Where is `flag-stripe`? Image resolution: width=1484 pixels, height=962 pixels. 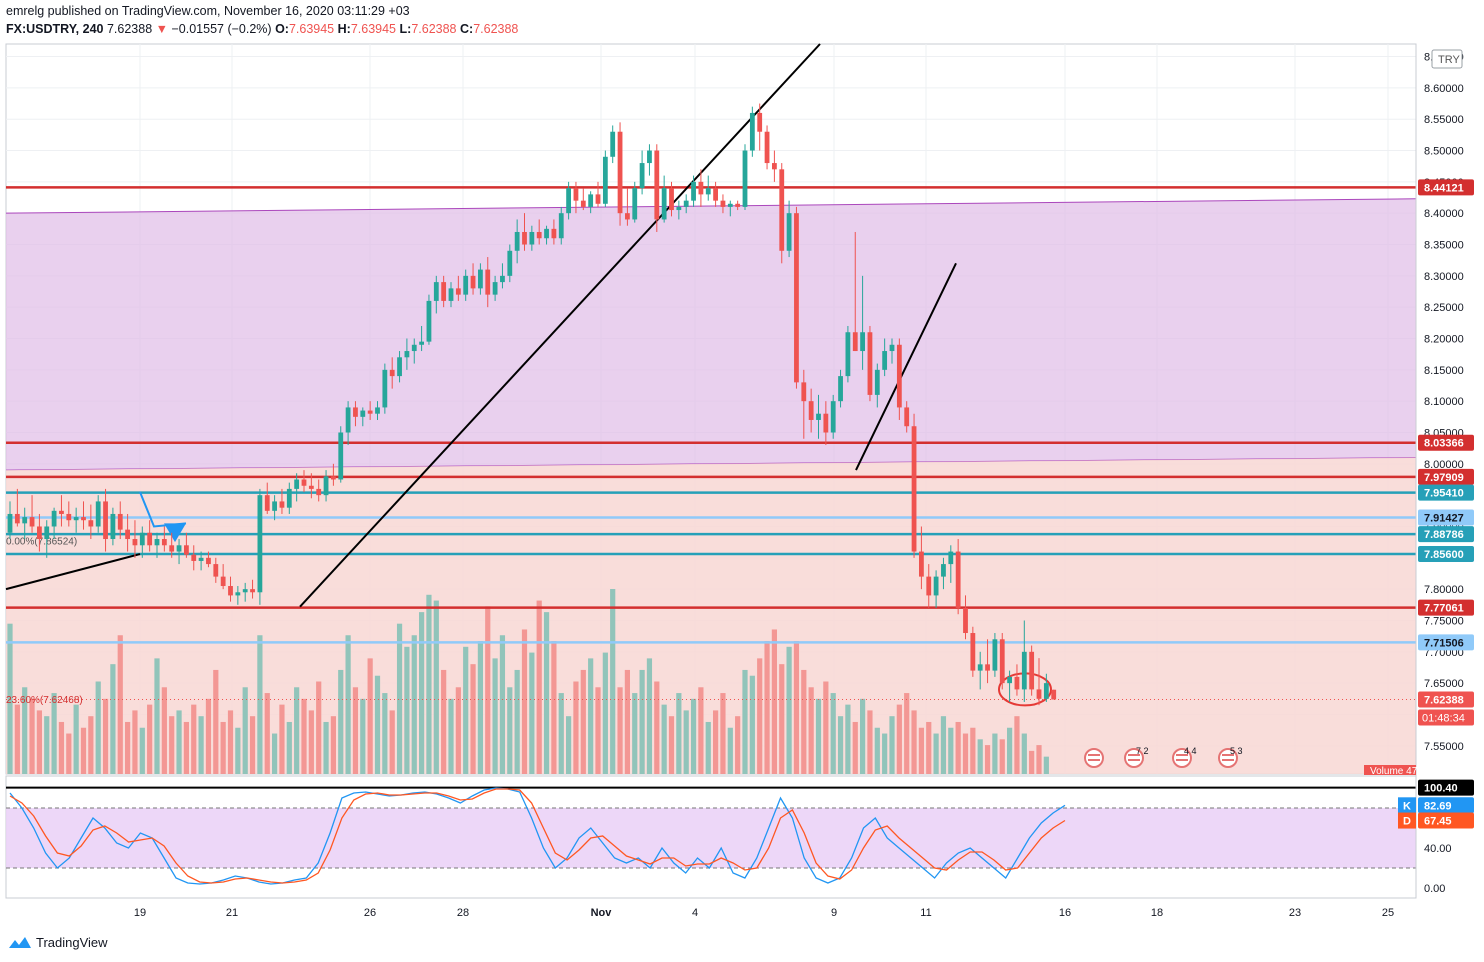
flag-stripe is located at coordinates (1182, 760).